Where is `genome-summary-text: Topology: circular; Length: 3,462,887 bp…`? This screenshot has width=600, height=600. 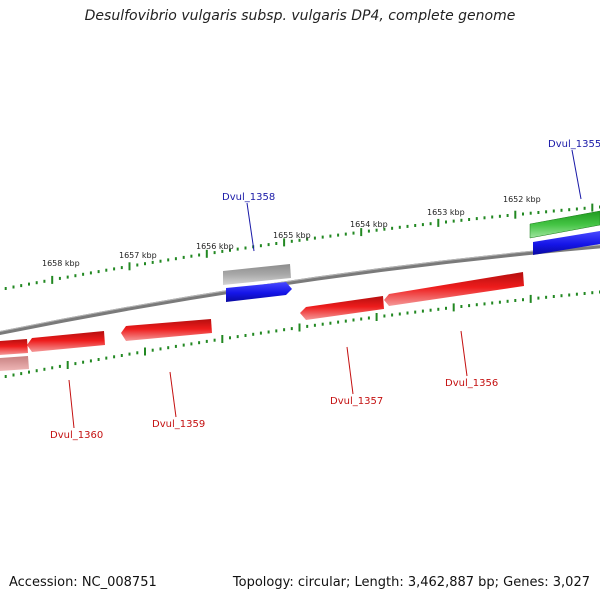
genome-summary-text: Topology: circular; Length: 3,462,887 bp… is located at coordinates (411, 582).